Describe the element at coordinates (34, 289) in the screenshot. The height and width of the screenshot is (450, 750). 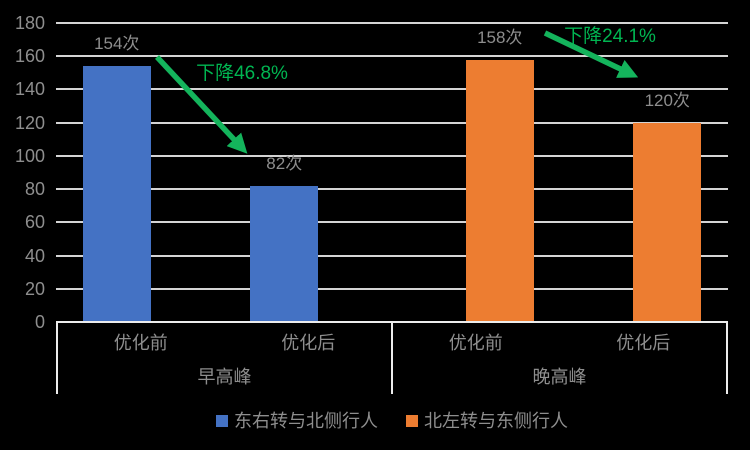
I see `y-axis-tick-label: 20` at that location.